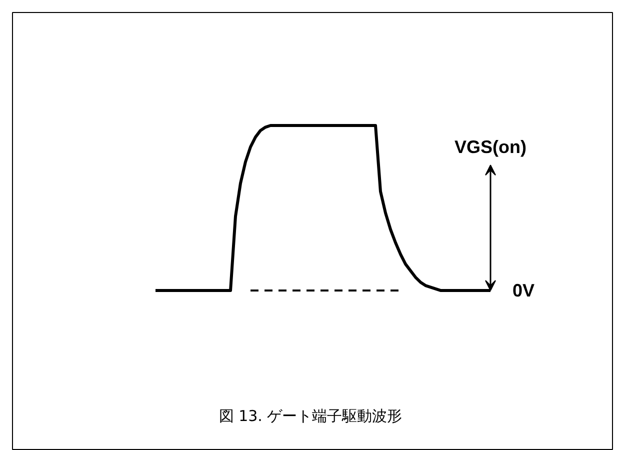 Image resolution: width=625 pixels, height=450 pixels. What do you see at coordinates (523, 290) in the screenshot?
I see `text: 0V` at bounding box center [523, 290].